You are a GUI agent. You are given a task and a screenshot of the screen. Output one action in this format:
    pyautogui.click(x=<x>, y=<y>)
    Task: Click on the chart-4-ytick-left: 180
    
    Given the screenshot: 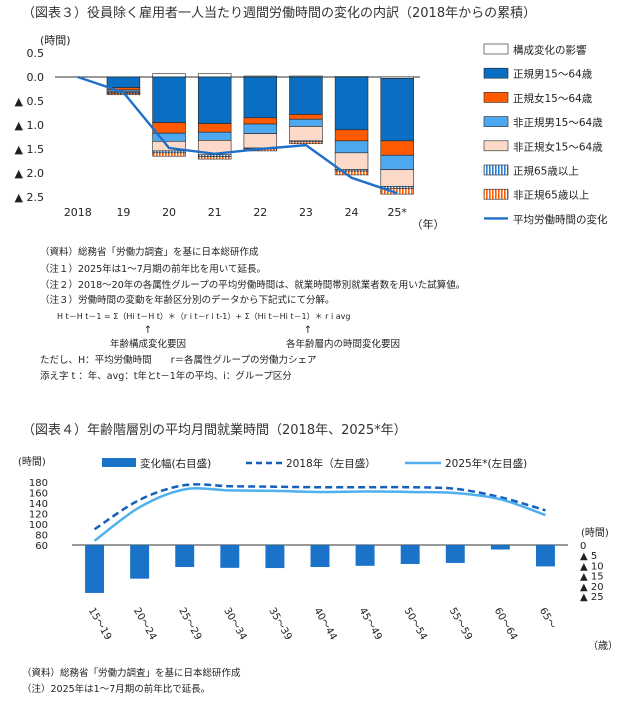 What is the action you would take?
    pyautogui.click(x=38, y=483)
    